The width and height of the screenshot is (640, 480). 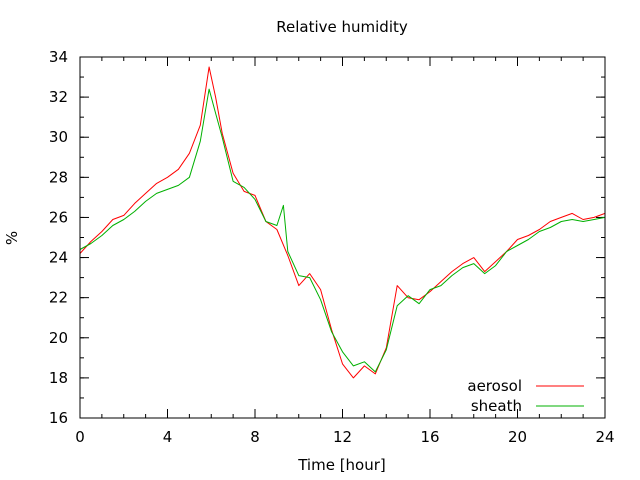 I want to click on y-tick-label: 16, so click(x=58, y=418).